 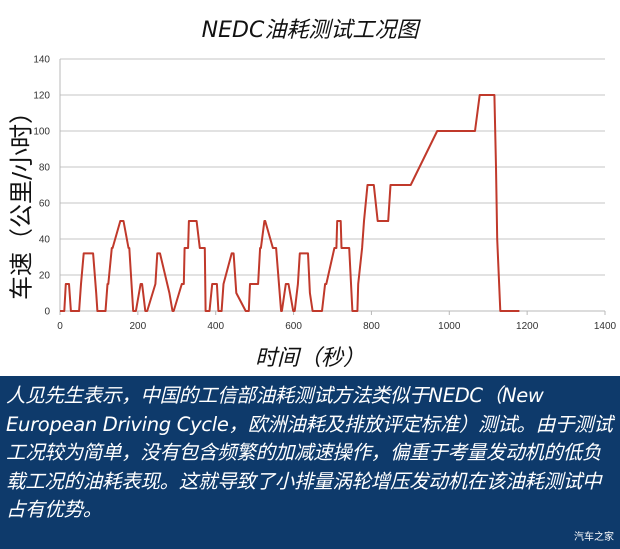 What do you see at coordinates (41, 132) in the screenshot?
I see `y-tick-label: 100` at bounding box center [41, 132].